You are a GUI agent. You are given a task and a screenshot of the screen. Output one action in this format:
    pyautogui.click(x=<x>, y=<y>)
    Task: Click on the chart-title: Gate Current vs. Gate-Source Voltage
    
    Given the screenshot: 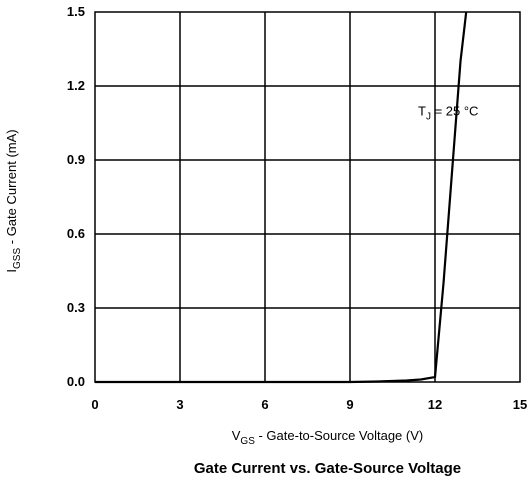 What is the action you would take?
    pyautogui.click(x=327, y=468)
    